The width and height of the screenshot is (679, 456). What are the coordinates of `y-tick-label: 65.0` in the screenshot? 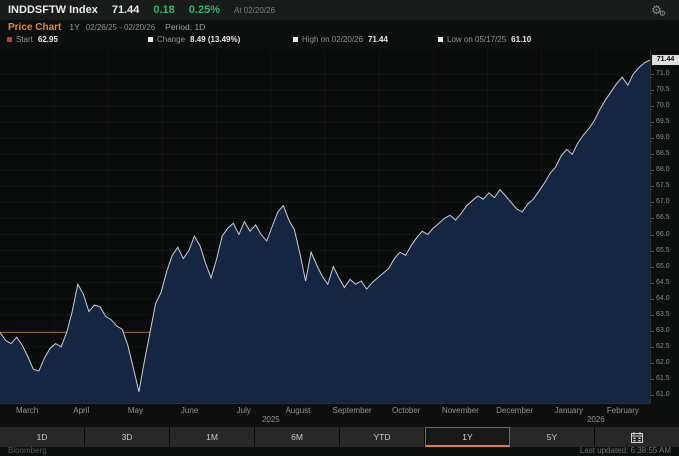 It's located at (663, 266).